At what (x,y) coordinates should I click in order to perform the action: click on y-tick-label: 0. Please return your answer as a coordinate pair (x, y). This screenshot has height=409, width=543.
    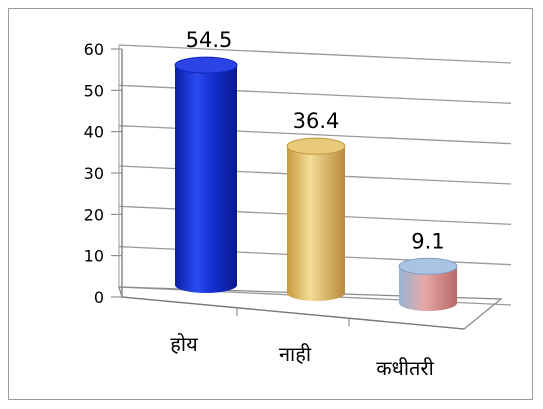
    Looking at the image, I should click on (99, 297).